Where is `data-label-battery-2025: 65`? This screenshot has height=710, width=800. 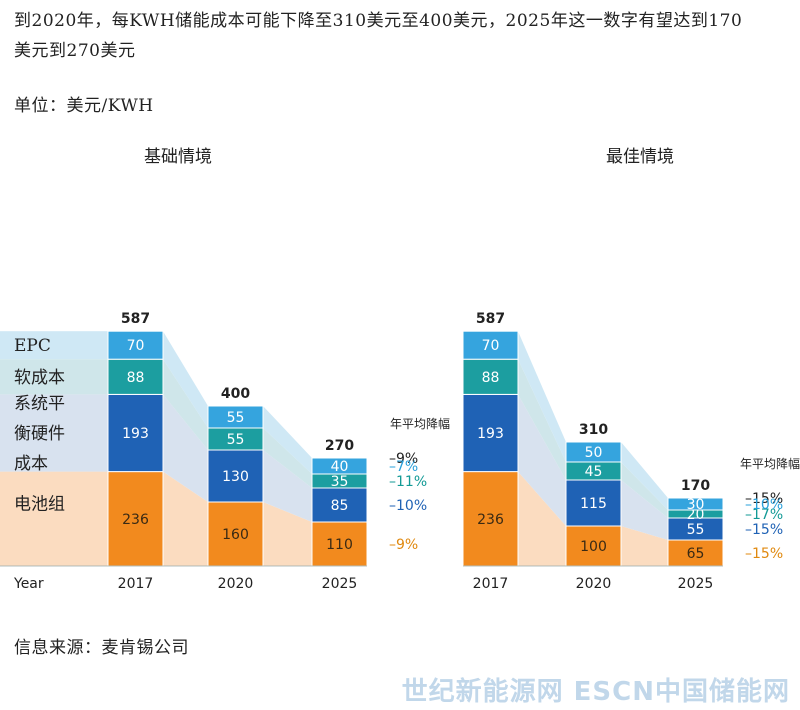
data-label-battery-2025: 65 is located at coordinates (696, 554).